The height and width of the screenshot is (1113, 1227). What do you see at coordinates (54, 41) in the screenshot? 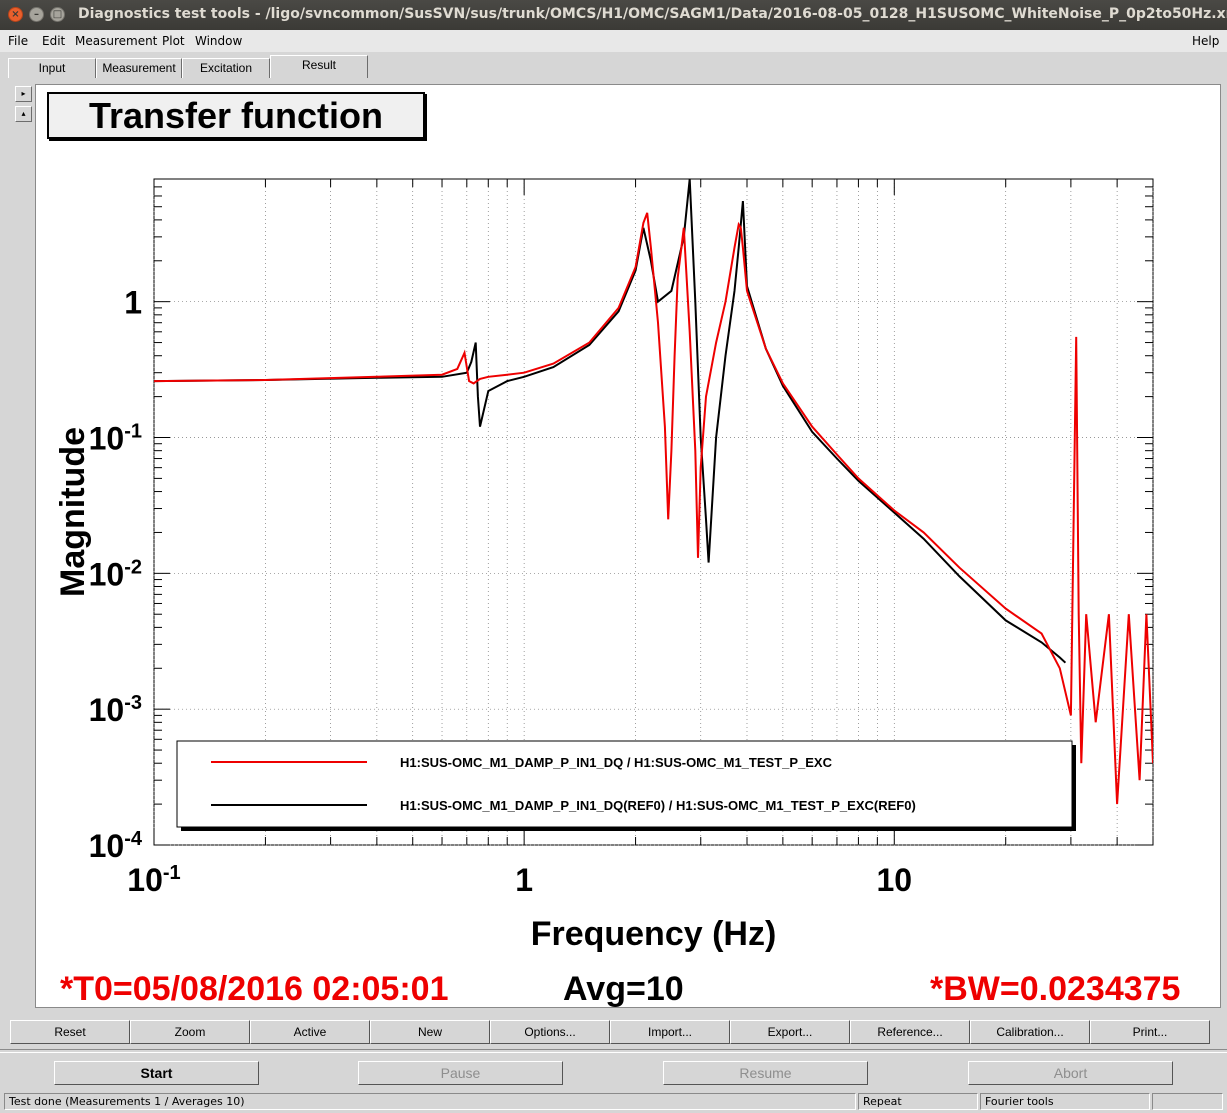
I see `menu-edit: Edit` at bounding box center [54, 41].